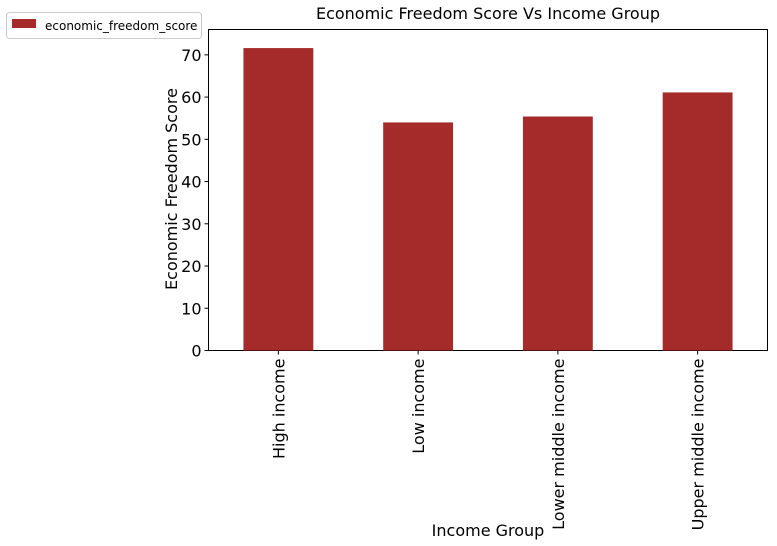 The image size is (777, 546). What do you see at coordinates (191, 55) in the screenshot?
I see `y-tick-label: 70` at bounding box center [191, 55].